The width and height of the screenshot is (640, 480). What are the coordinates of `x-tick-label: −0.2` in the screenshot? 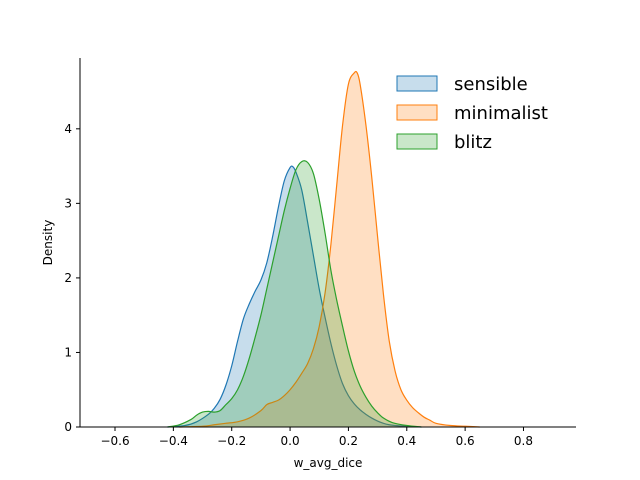 It's located at (231, 441).